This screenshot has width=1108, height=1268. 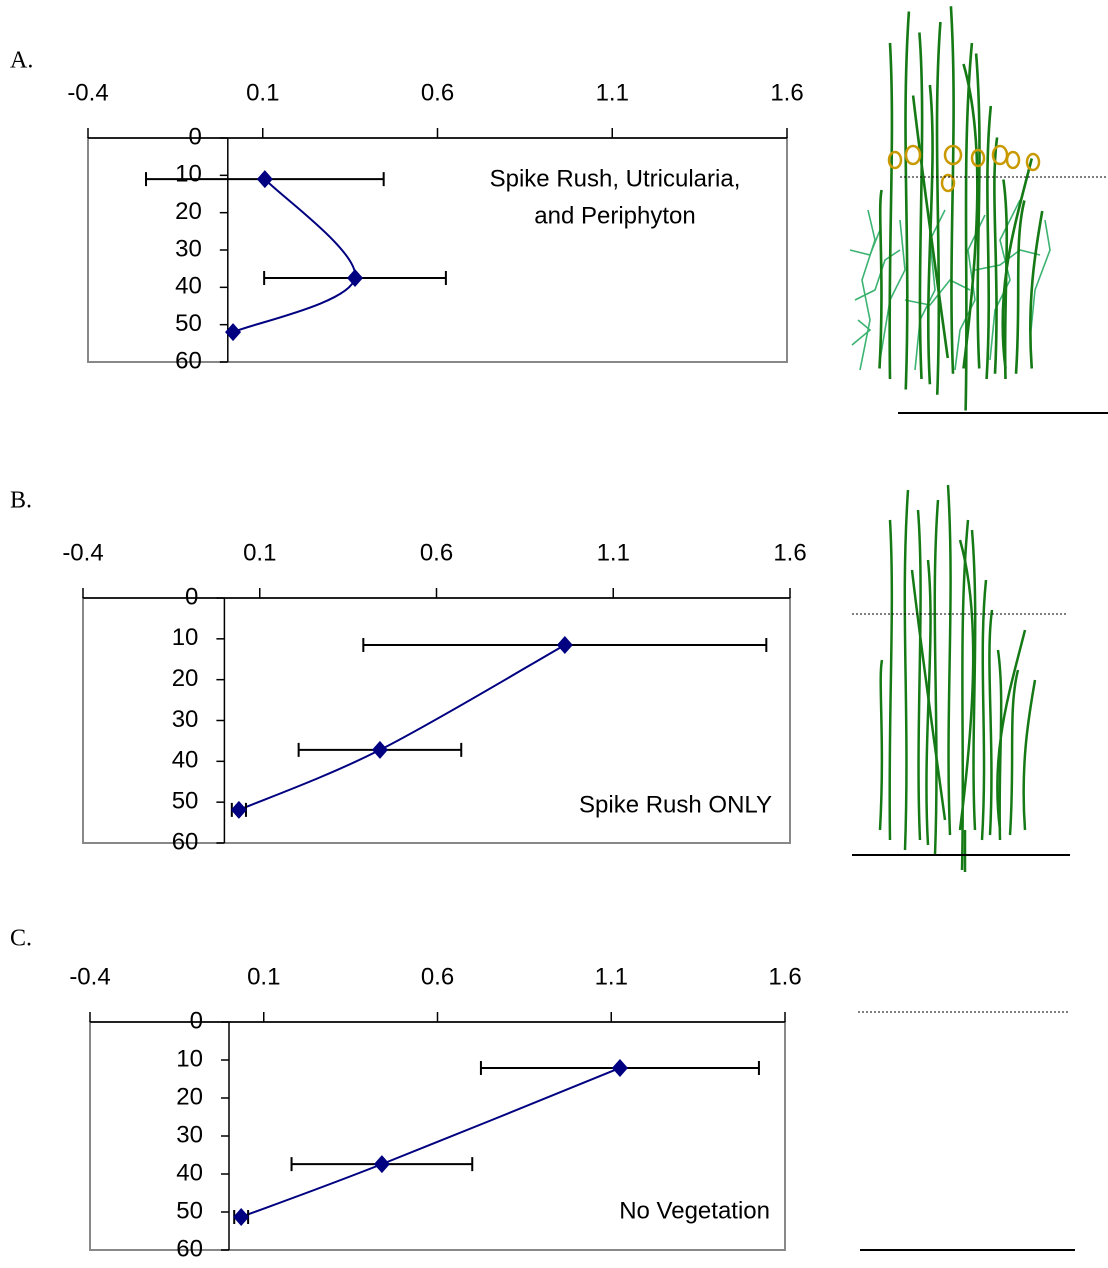 What do you see at coordinates (21, 61) in the screenshot?
I see `panel-label: A.` at bounding box center [21, 61].